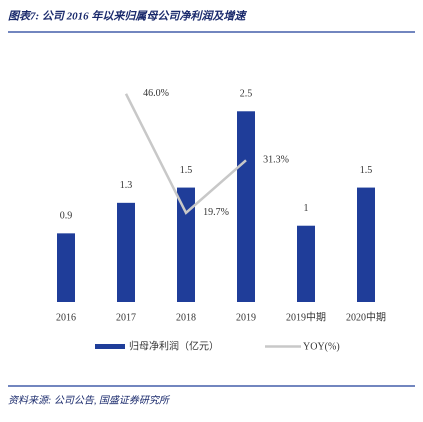 The height and width of the screenshot is (422, 423). Describe the element at coordinates (66, 216) in the screenshot. I see `data-label: 0.9` at that location.